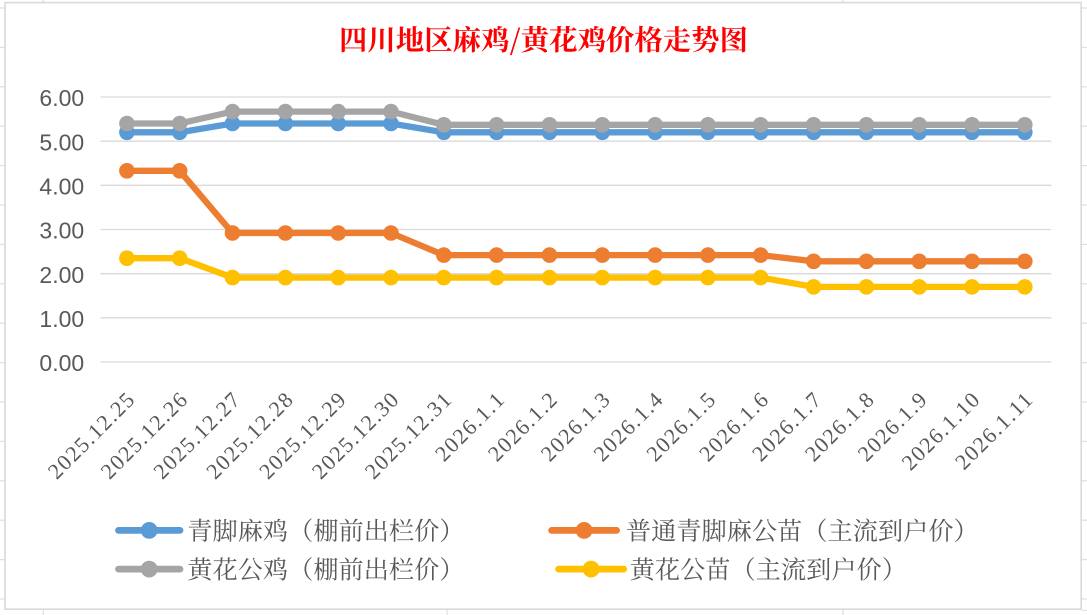 This screenshot has width=1087, height=615. Describe the element at coordinates (61, 231) in the screenshot. I see `svg-text: 3.00` at that location.